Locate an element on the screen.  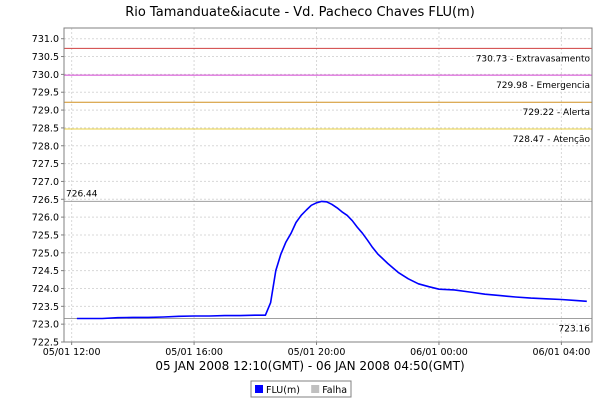
y-tick-label: 726.5 is located at coordinates (45, 200).